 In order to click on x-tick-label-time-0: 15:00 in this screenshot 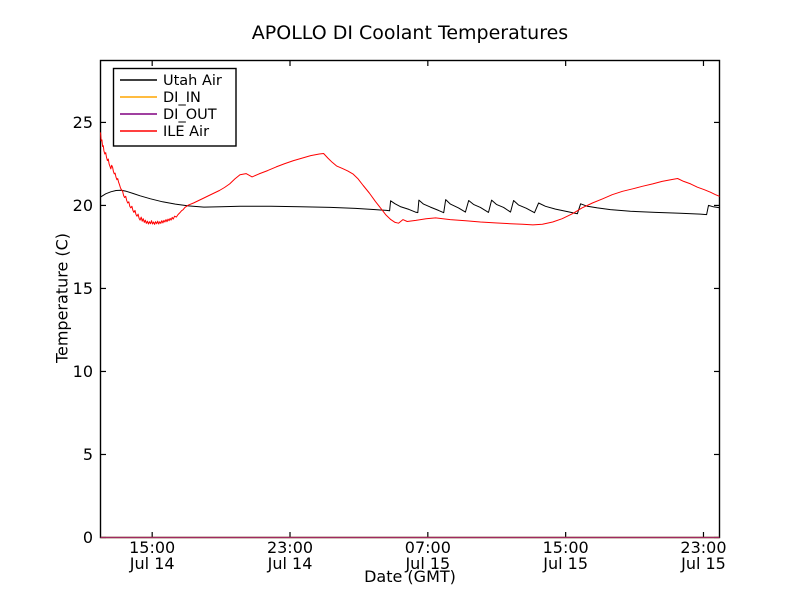, I will do `click(152, 547)`.